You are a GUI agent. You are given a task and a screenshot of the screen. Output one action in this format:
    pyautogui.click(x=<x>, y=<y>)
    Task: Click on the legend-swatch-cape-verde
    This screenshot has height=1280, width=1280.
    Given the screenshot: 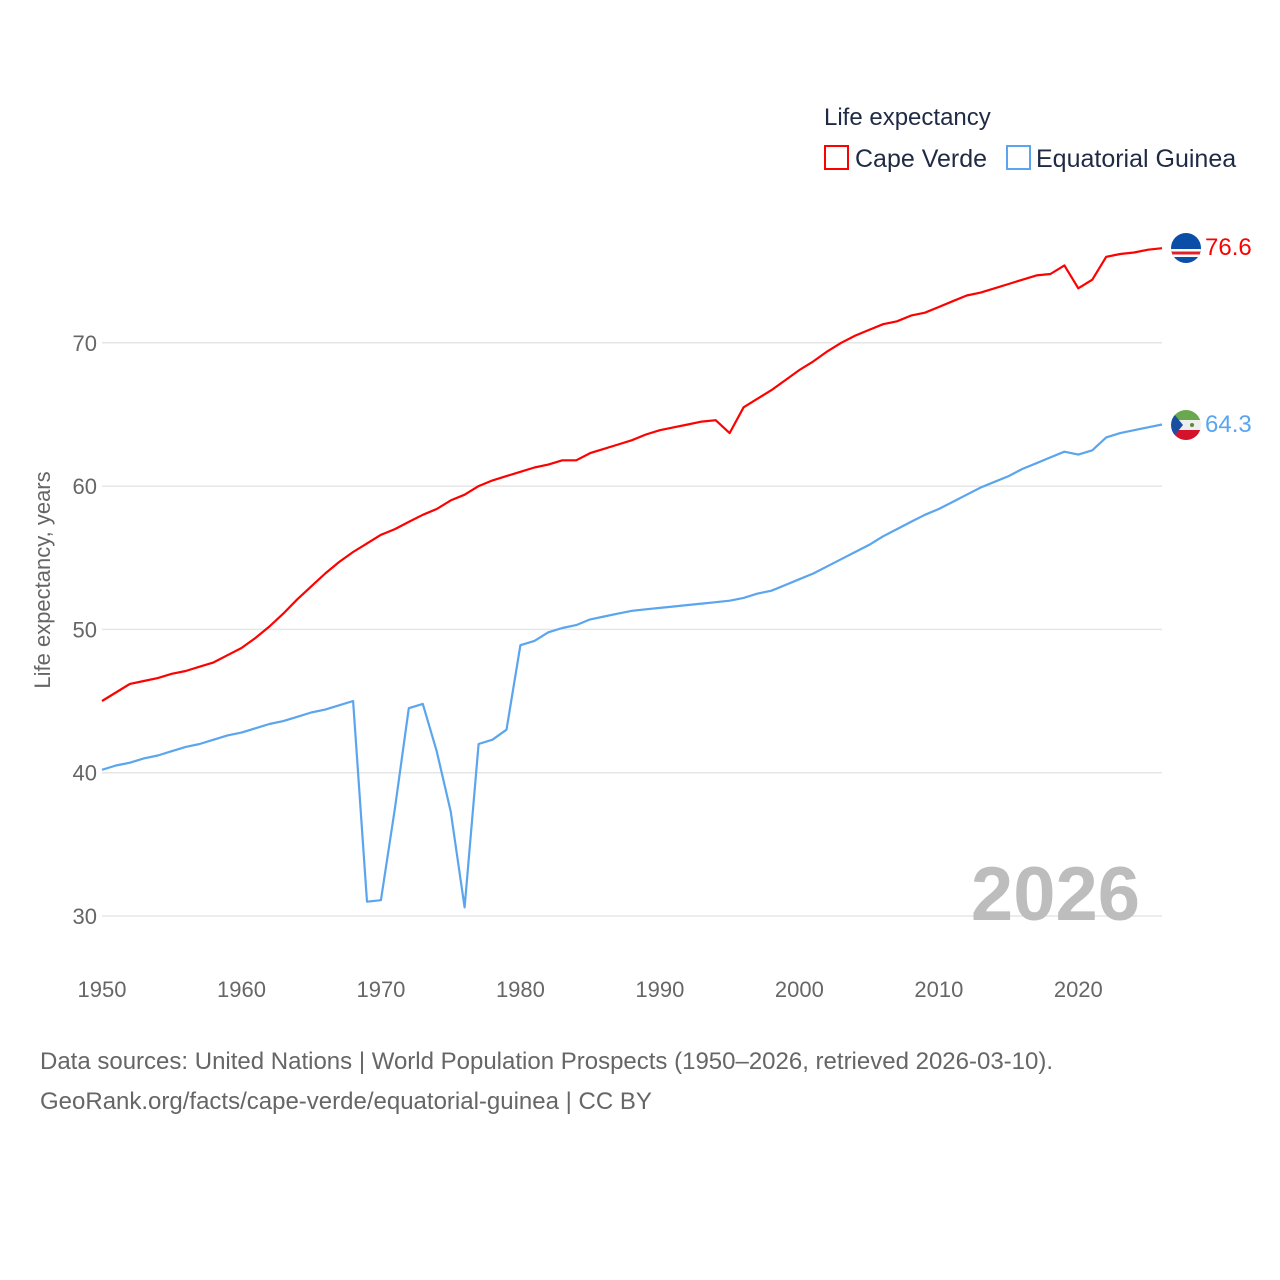 What is the action you would take?
    pyautogui.click(x=836, y=157)
    